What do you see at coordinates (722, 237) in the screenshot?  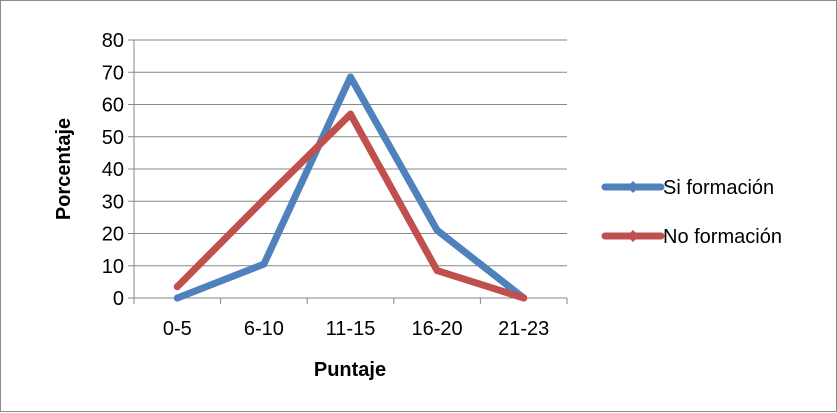 I see `legend-label: No formación` at bounding box center [722, 237].